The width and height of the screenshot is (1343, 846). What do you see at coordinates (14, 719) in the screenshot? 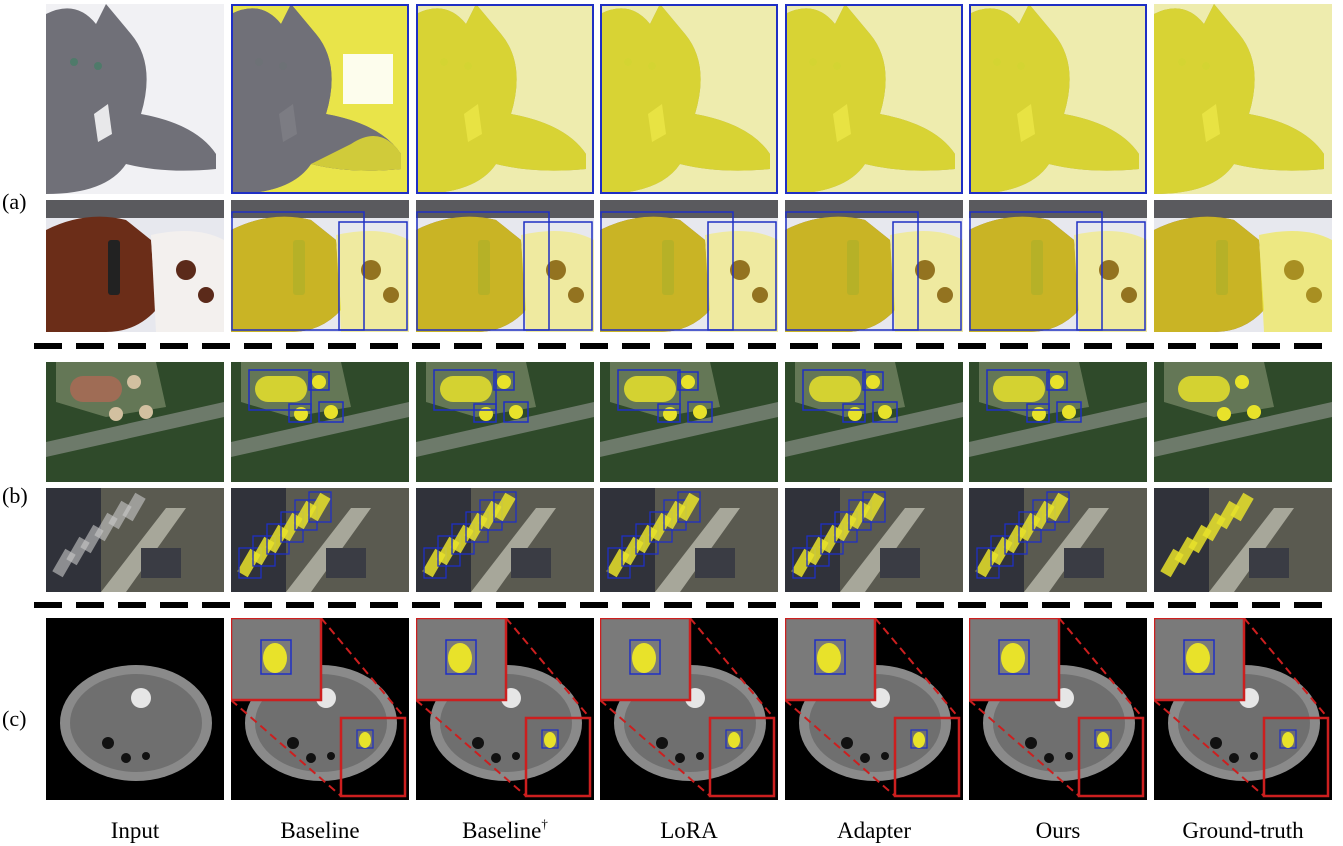
I see `row-label-c: (c)` at bounding box center [14, 719].